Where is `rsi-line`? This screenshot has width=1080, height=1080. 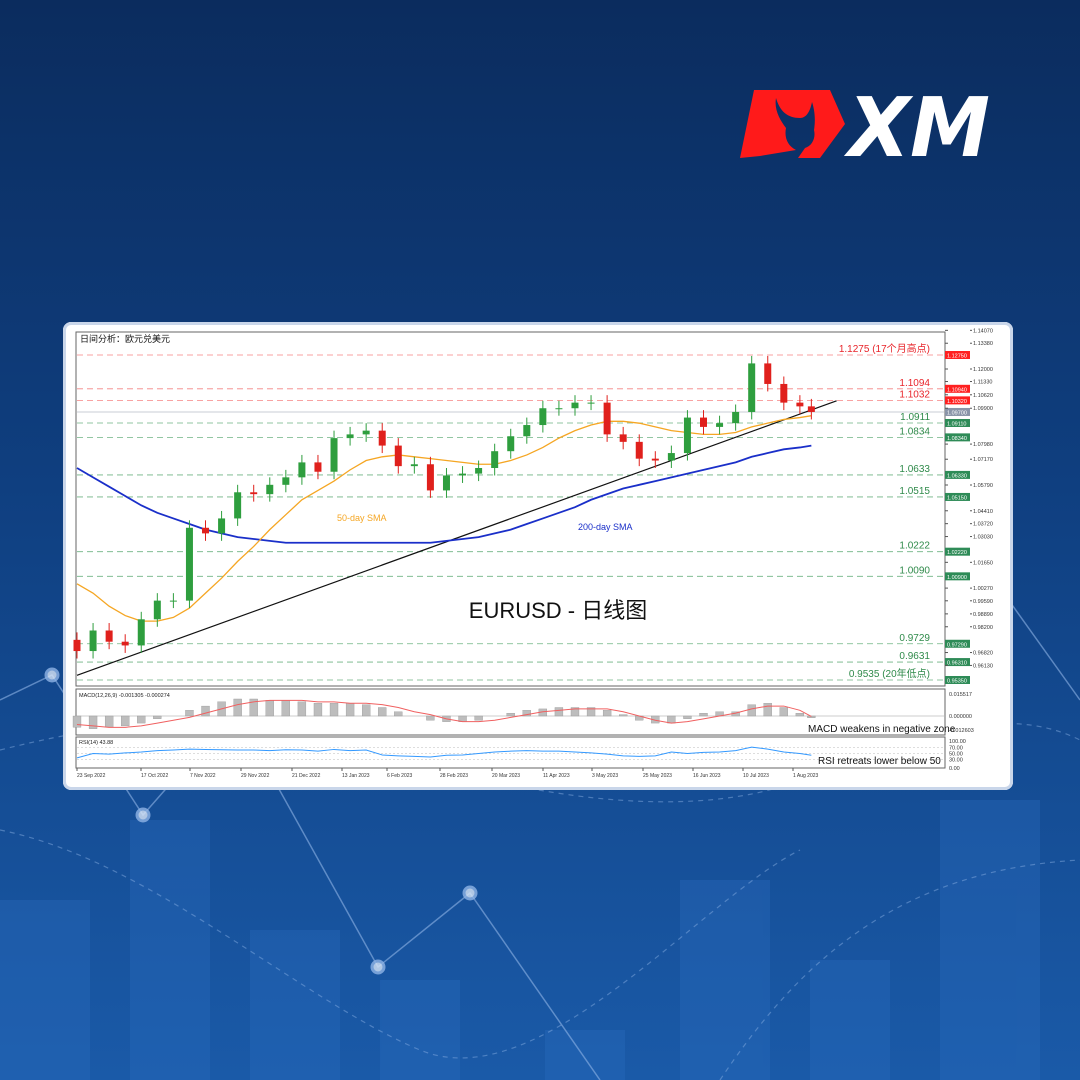
rsi-line is located at coordinates (444, 752).